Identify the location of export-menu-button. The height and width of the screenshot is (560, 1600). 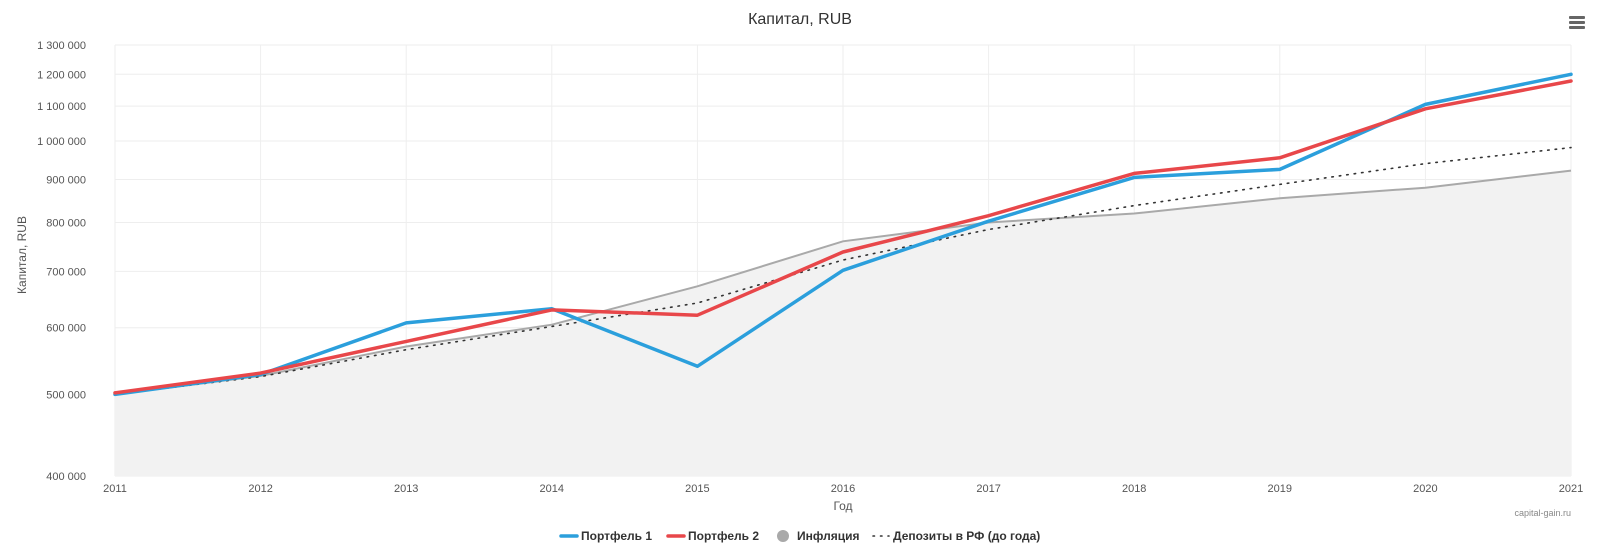
(1577, 22).